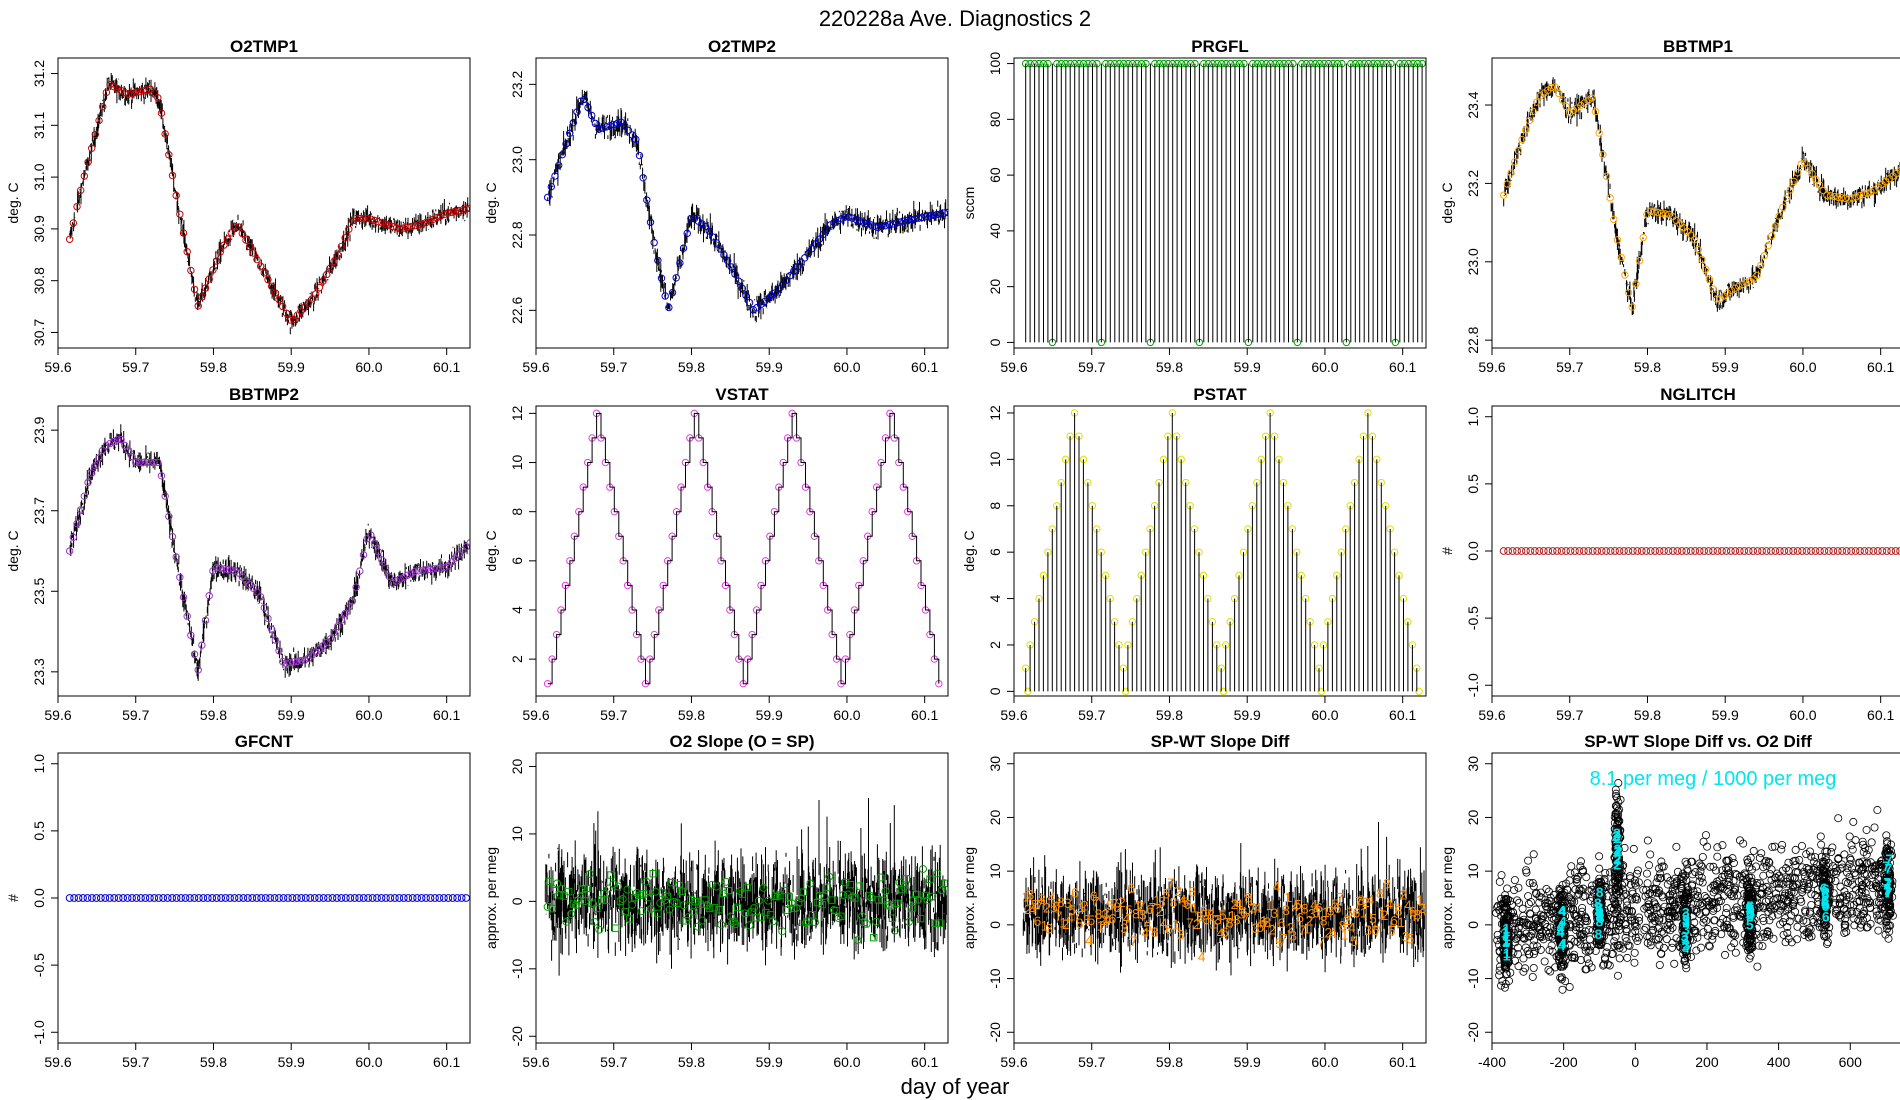 The width and height of the screenshot is (1900, 1100). Describe the element at coordinates (1473, 685) in the screenshot. I see `y-tick-label: -1.0` at that location.